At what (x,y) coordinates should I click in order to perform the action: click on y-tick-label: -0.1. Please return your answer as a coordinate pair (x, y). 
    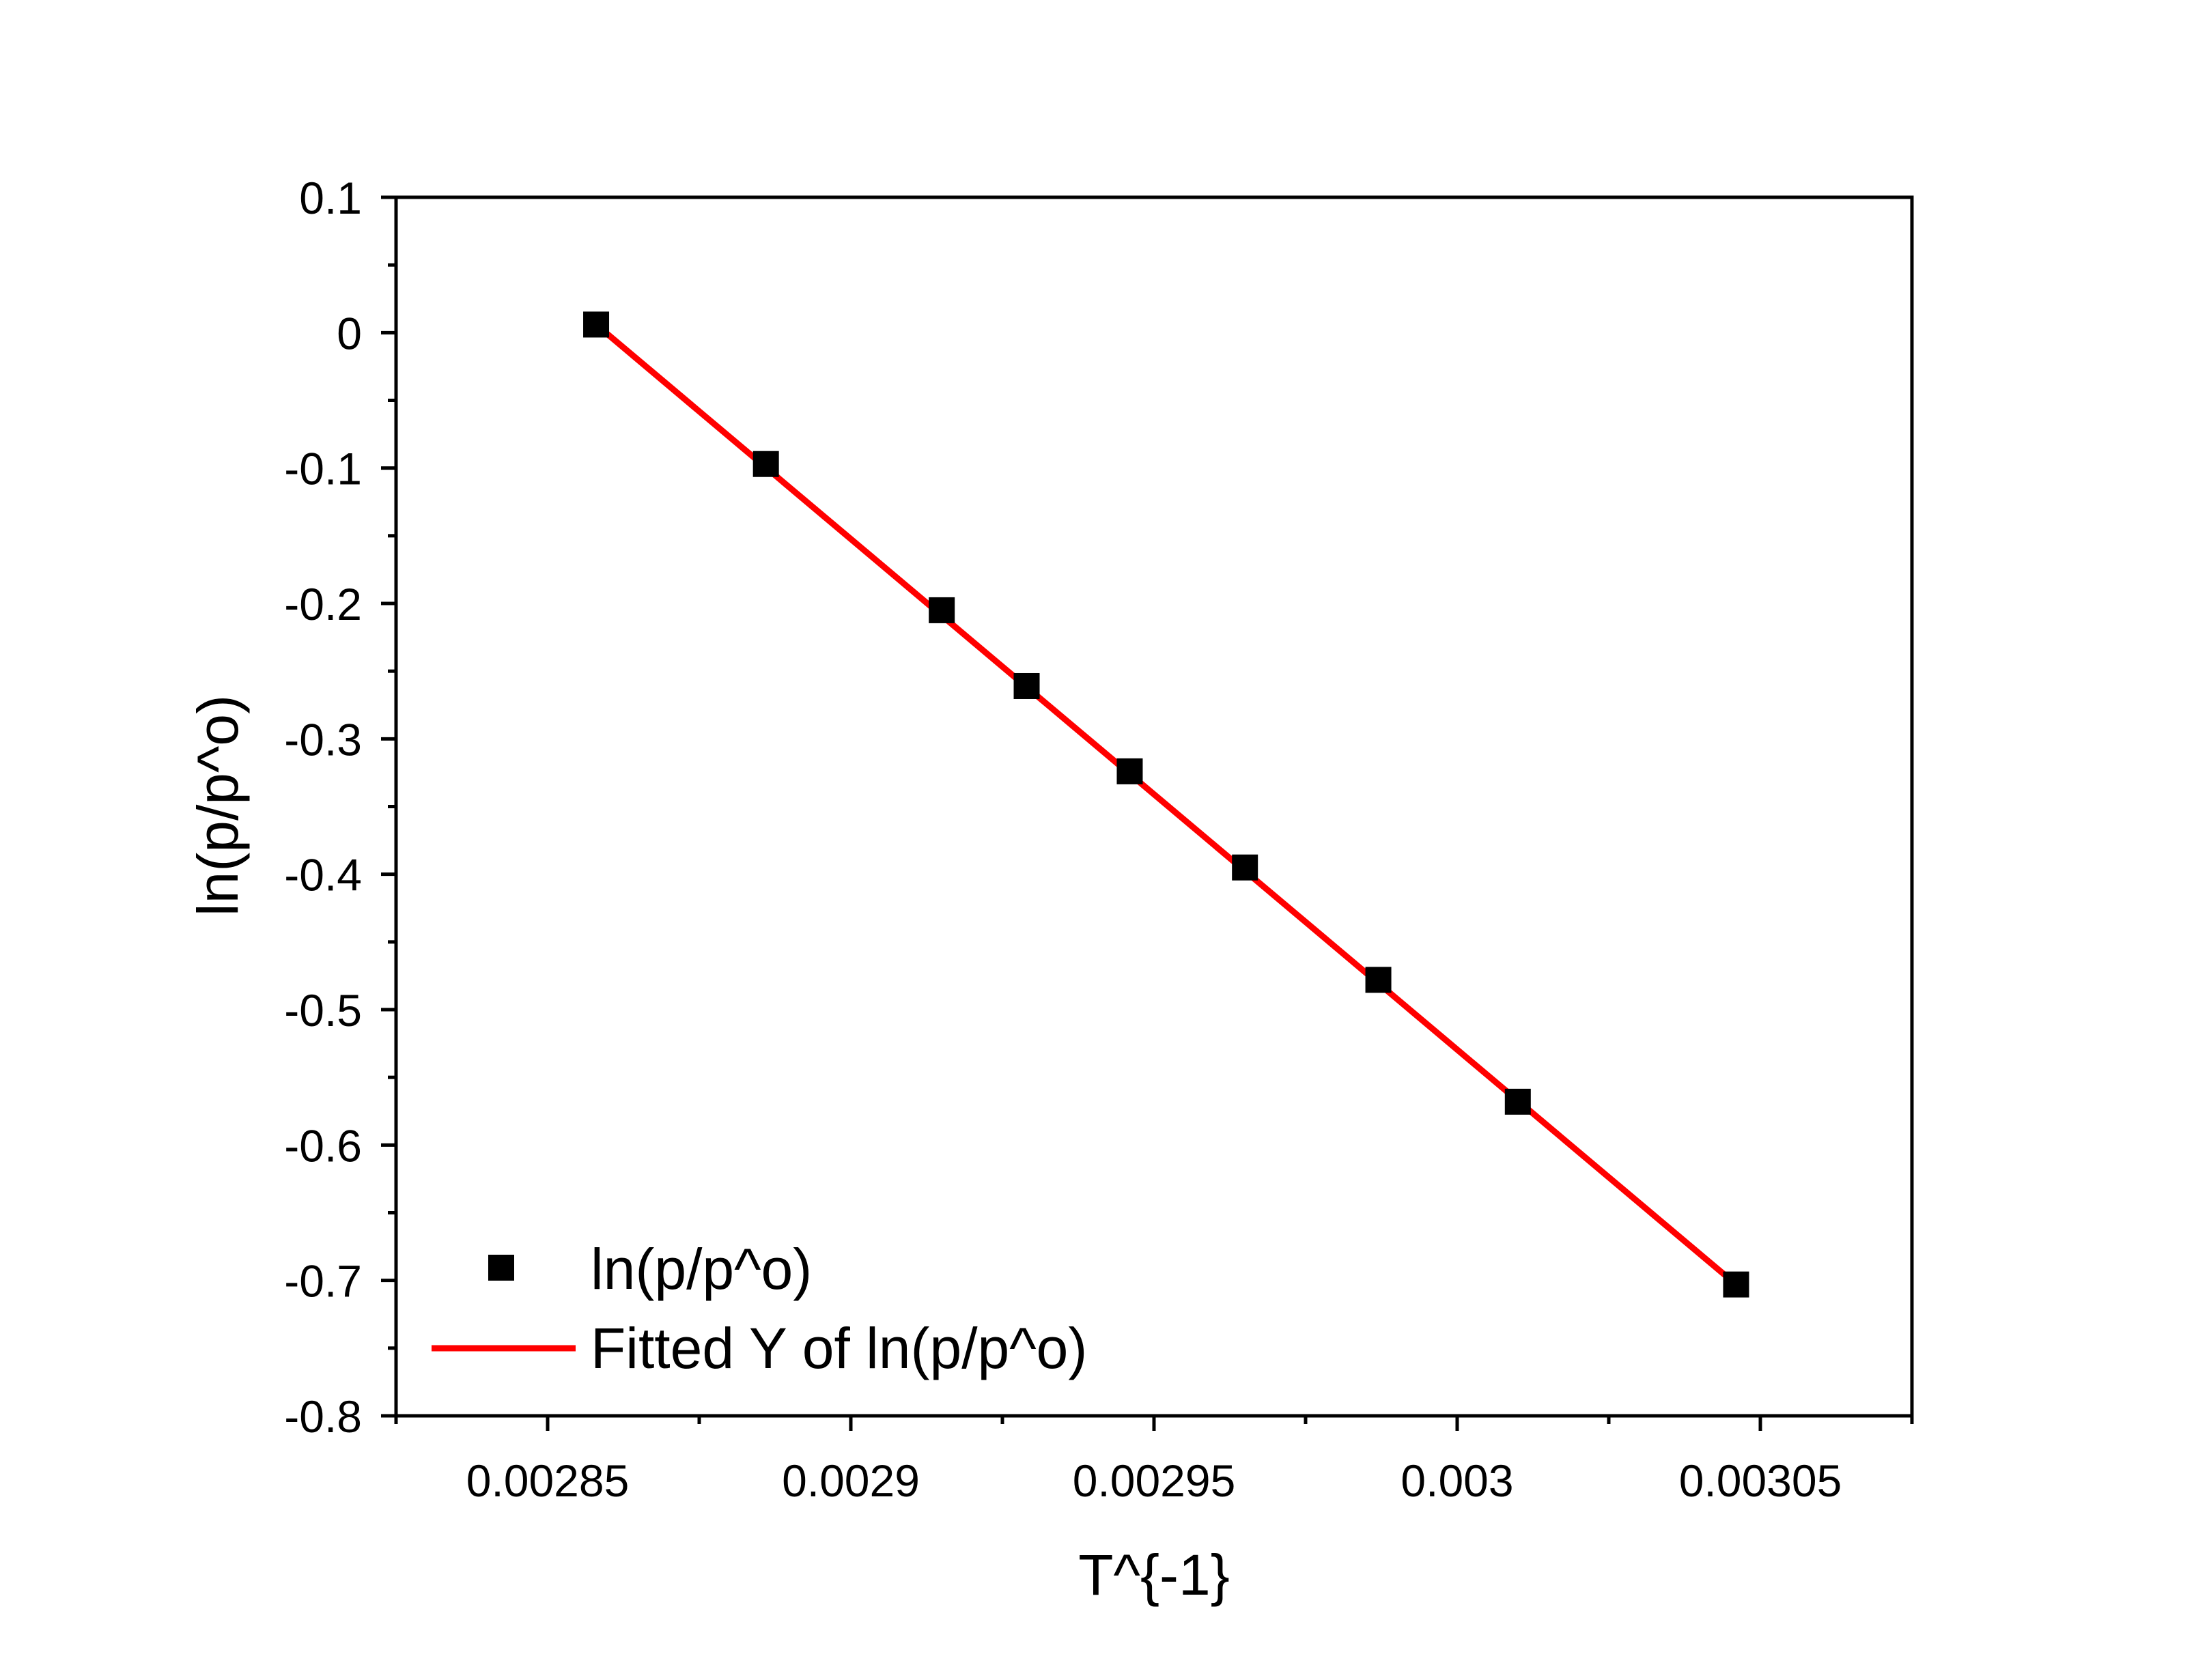
    Looking at the image, I should click on (323, 469).